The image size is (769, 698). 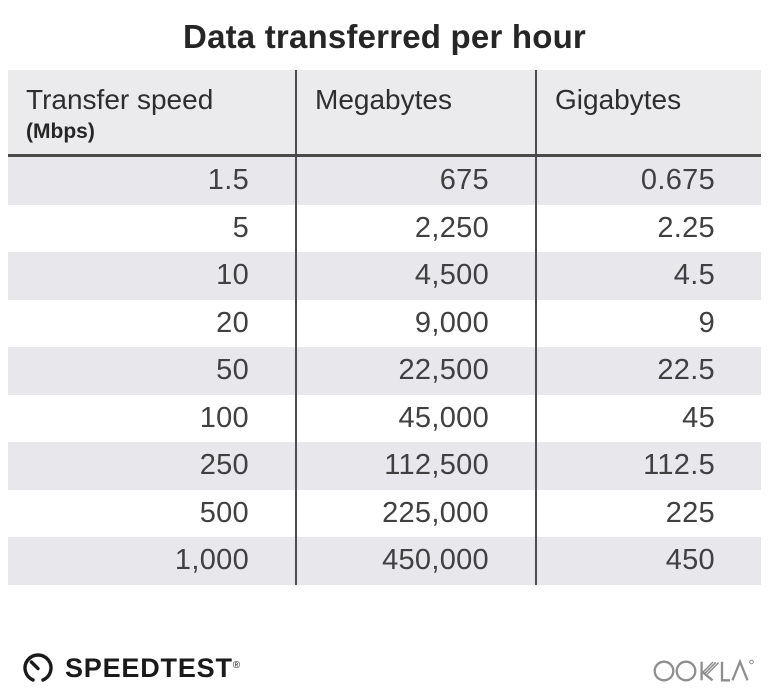 What do you see at coordinates (679, 465) in the screenshot?
I see `cell-gigabytes: 112.5` at bounding box center [679, 465].